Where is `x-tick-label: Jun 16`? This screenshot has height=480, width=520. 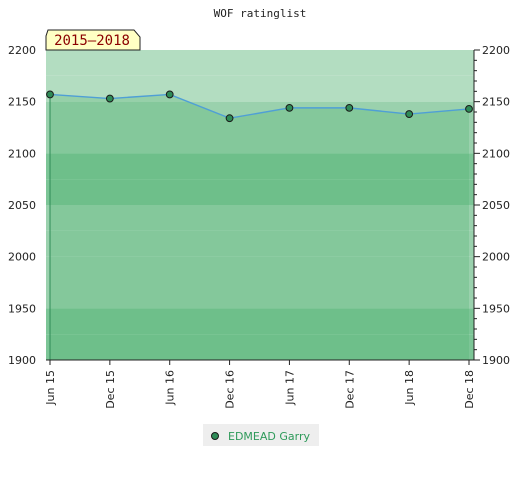
x-tick-label: Jun 16 is located at coordinates (170, 388).